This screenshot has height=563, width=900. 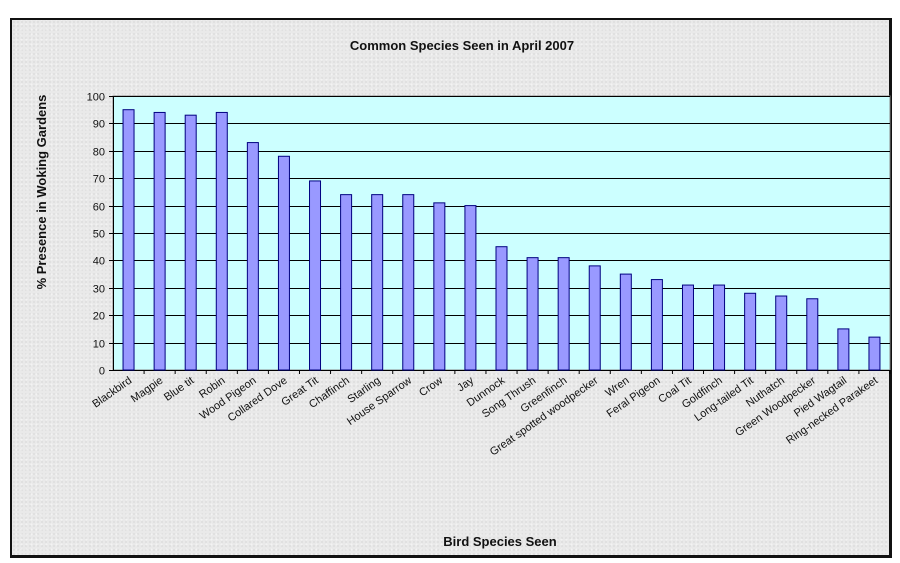 What do you see at coordinates (499, 541) in the screenshot?
I see `x-axis-title: Bird Species Seen` at bounding box center [499, 541].